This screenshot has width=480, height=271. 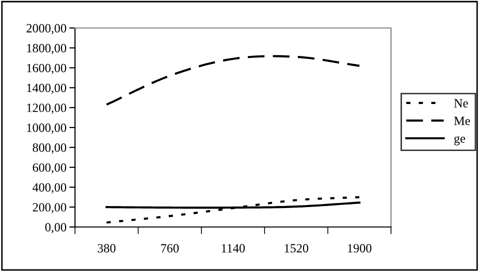 What do you see at coordinates (46, 49) in the screenshot?
I see `y-tick-label: 1800,00` at bounding box center [46, 49].